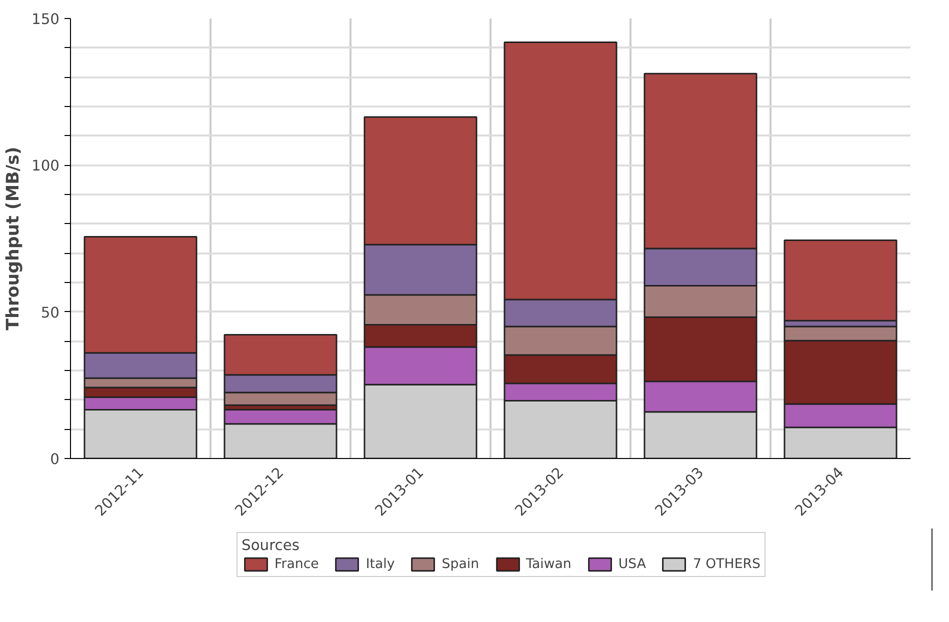 This screenshot has height=622, width=949. Describe the element at coordinates (461, 564) in the screenshot. I see `legend-label: Spain` at that location.